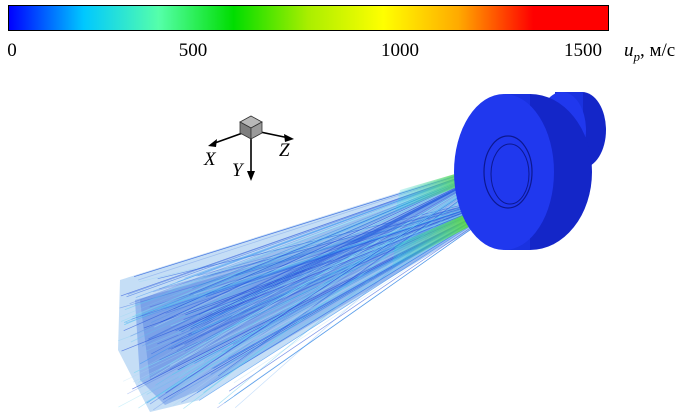  I want to click on axis-x-label: X, so click(210, 159).